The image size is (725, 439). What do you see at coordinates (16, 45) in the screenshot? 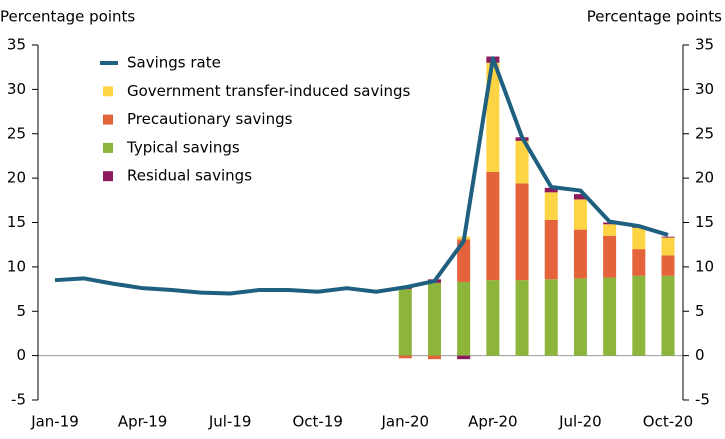
I see `y-tick-label: 35` at bounding box center [16, 45].